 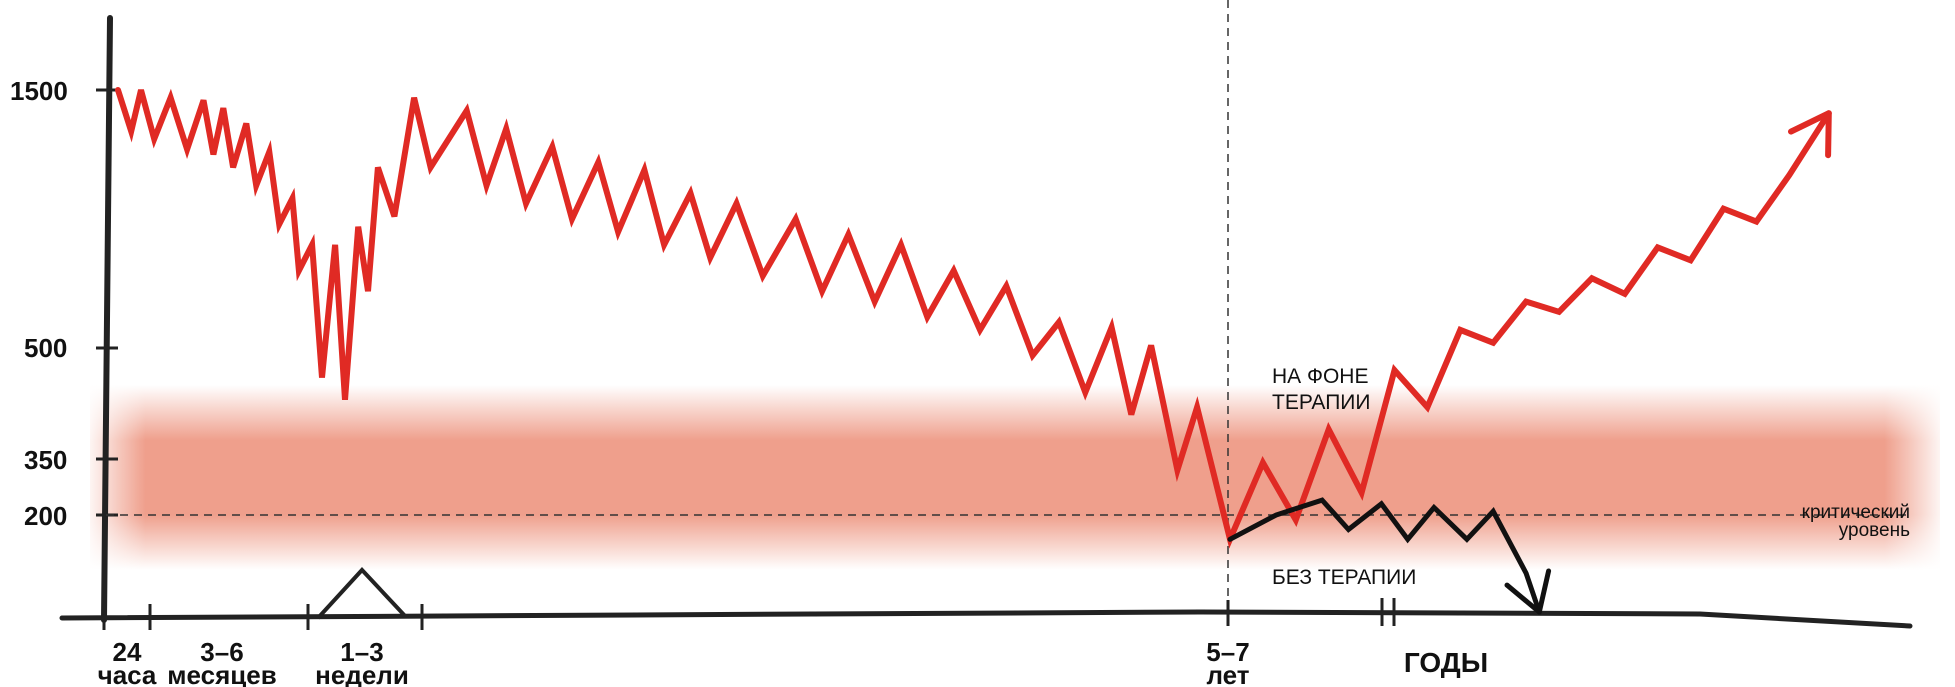 What do you see at coordinates (45, 460) in the screenshot?
I see `y-tick-label-350: 350` at bounding box center [45, 460].